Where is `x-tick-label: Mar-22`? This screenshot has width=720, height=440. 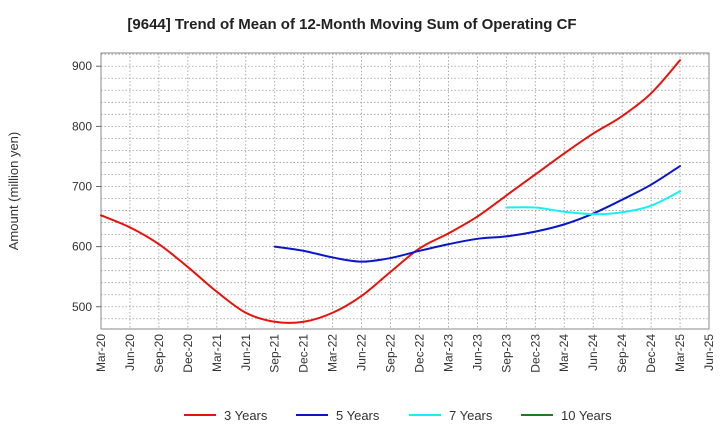
x-tick-label: Mar-22 is located at coordinates (333, 353).